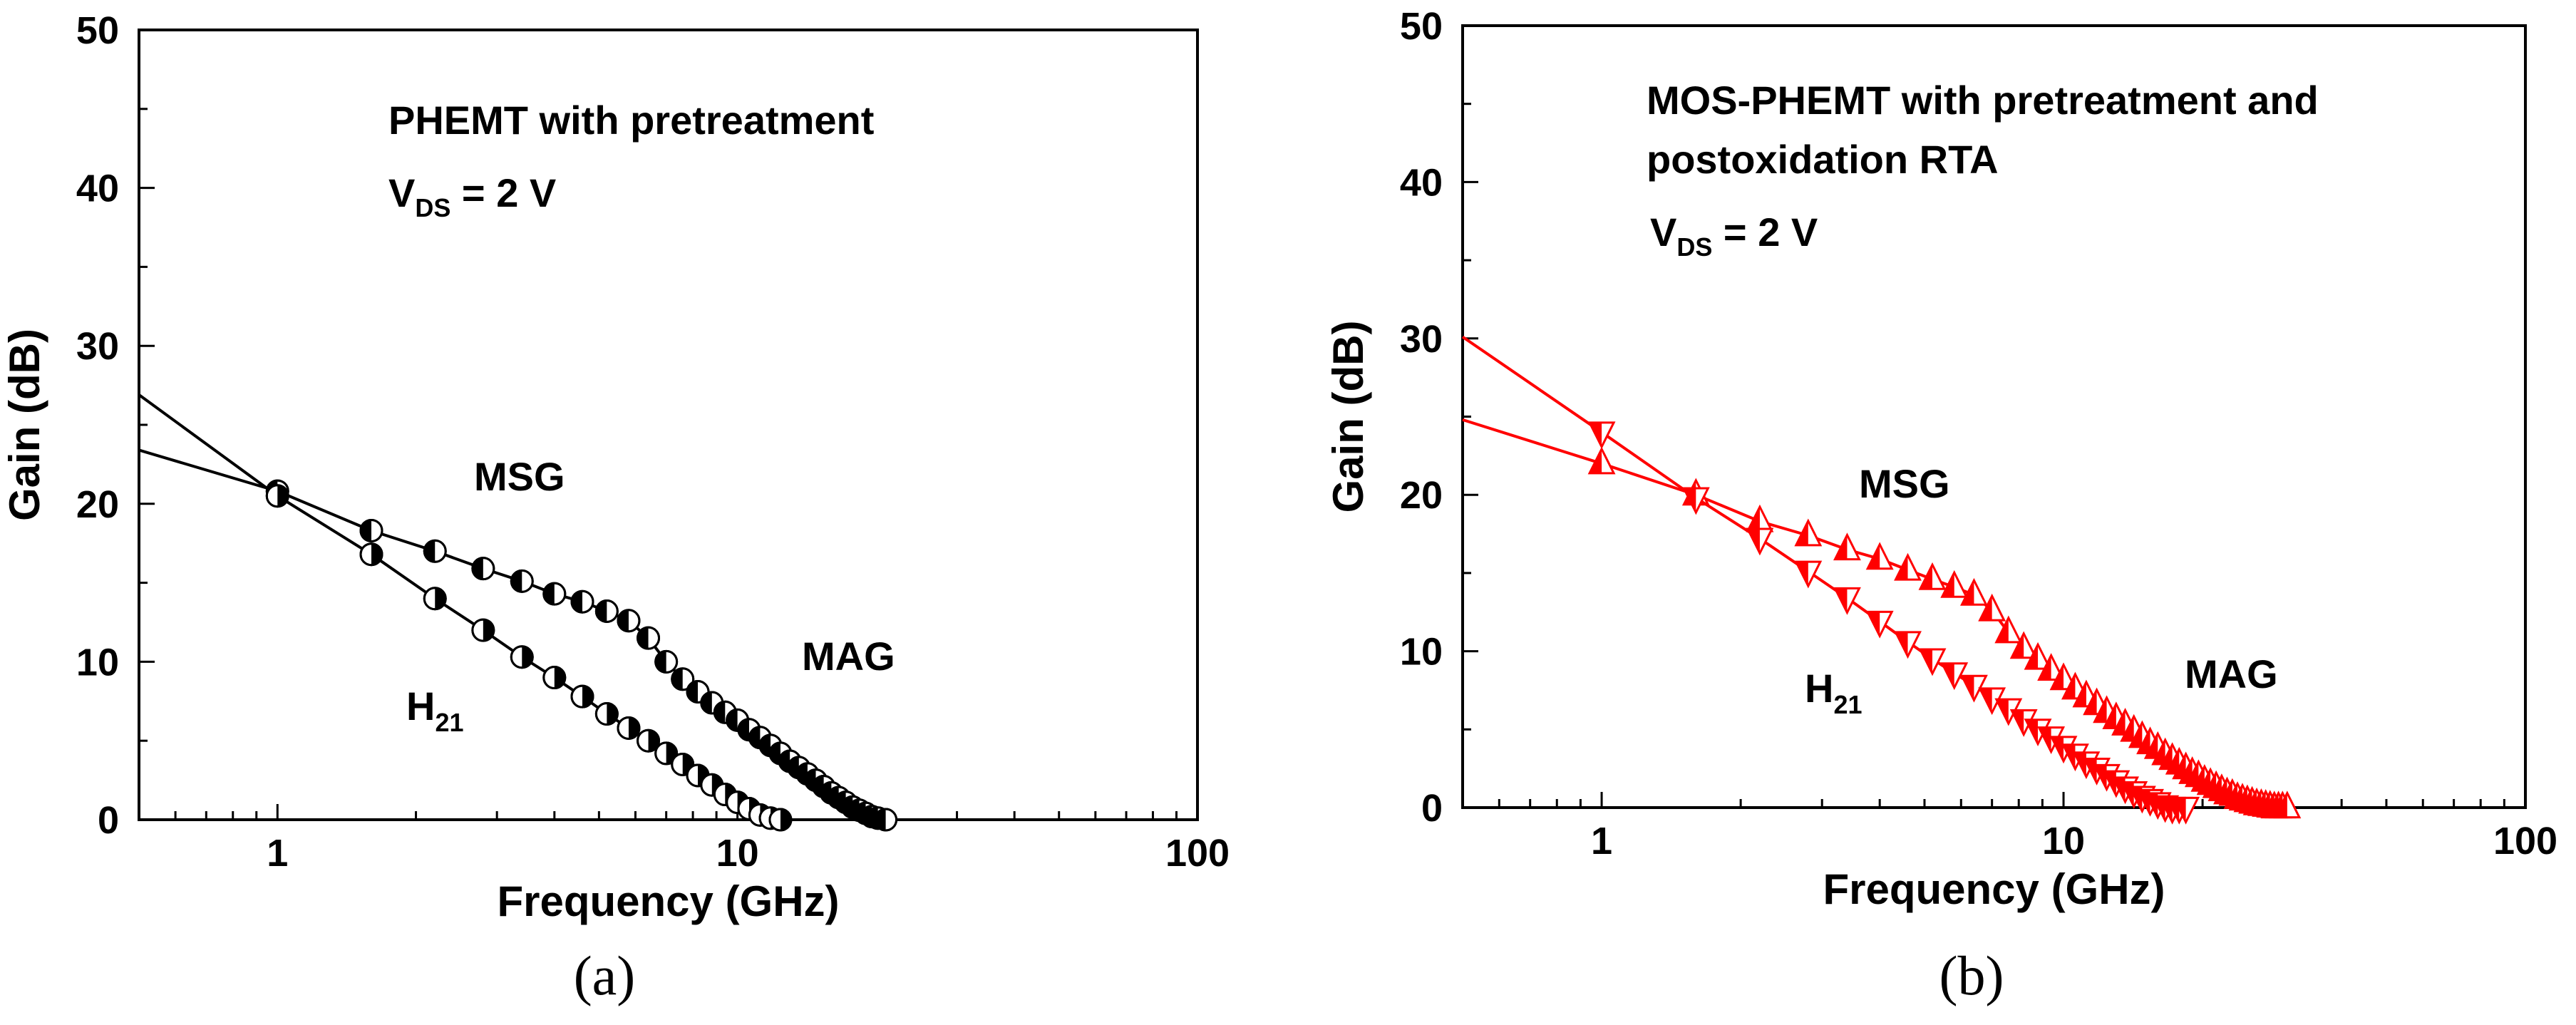 This screenshot has height=1025, width=2576. Describe the element at coordinates (605, 975) in the screenshot. I see `panel-a-caption-label: (a)` at that location.